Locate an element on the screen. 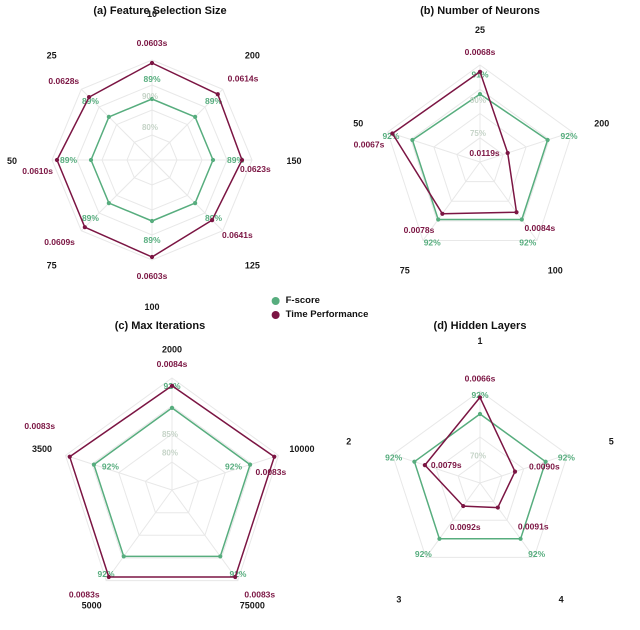 The image size is (640, 630). time-series-value-label: 0.0092s is located at coordinates (465, 527).